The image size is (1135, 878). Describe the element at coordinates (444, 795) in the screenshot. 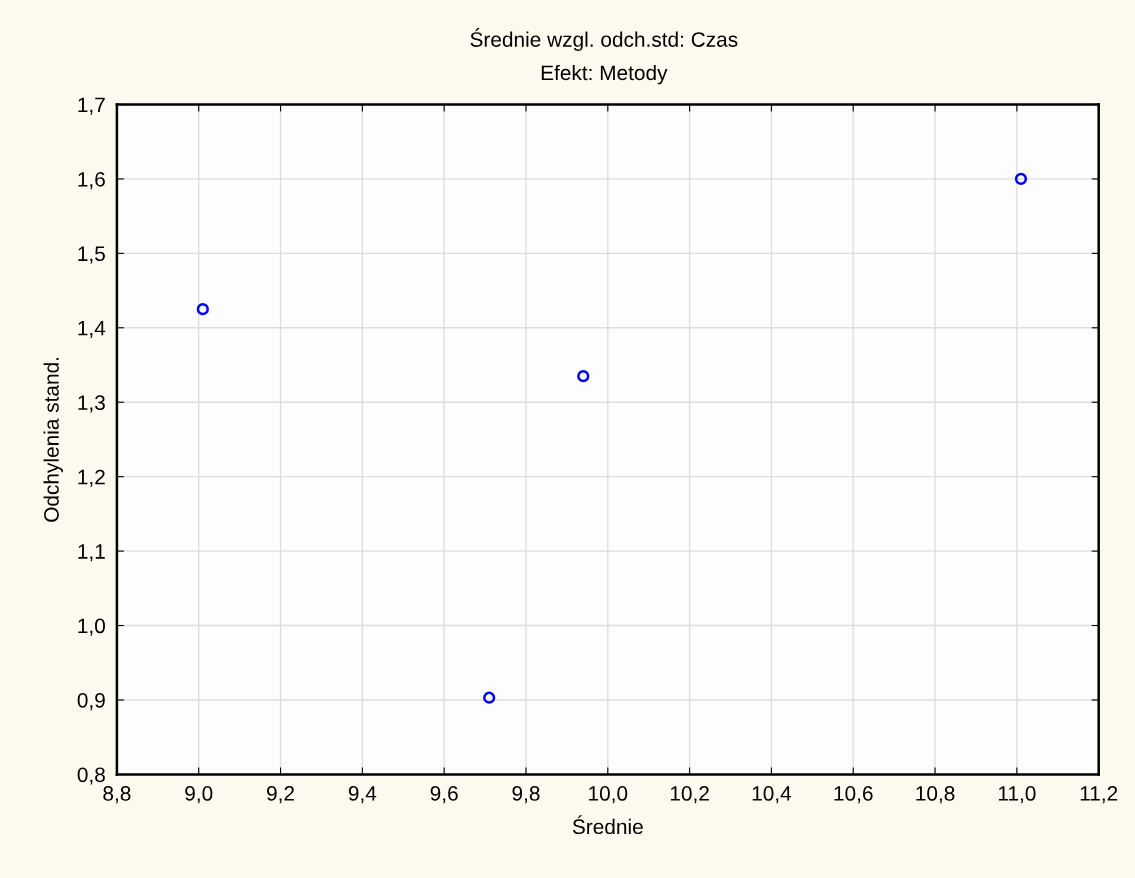

I see `x-tick-label: 9,6` at that location.